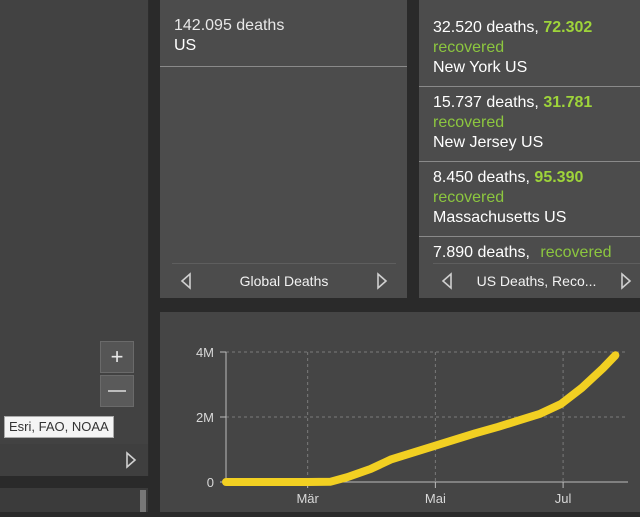 This screenshot has height=517, width=640. I want to click on scrollbar, so click(143, 501).